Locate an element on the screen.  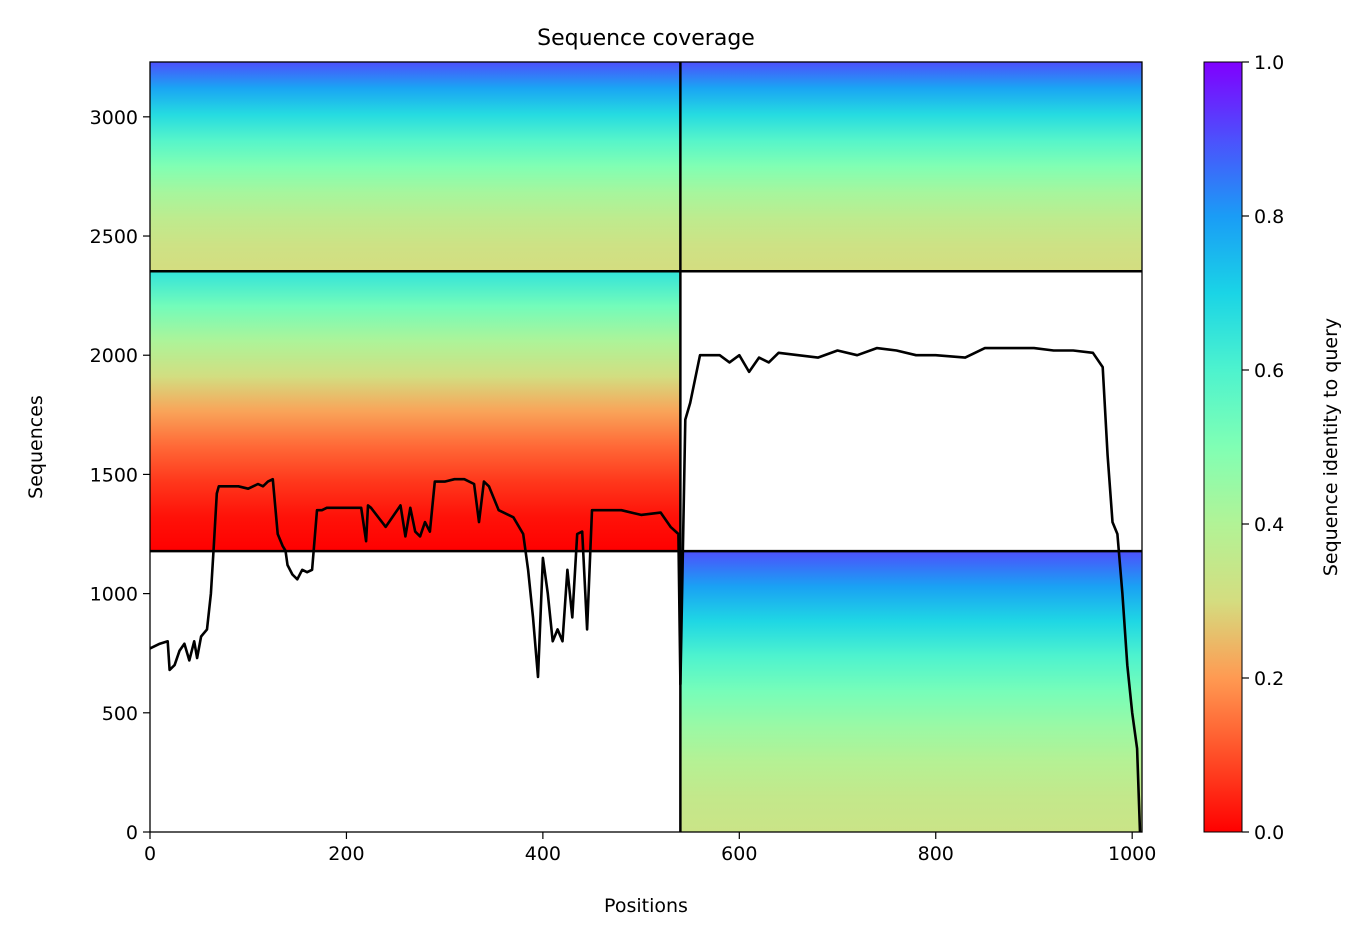
y-axis-label: Sequences is located at coordinates (36, 447).